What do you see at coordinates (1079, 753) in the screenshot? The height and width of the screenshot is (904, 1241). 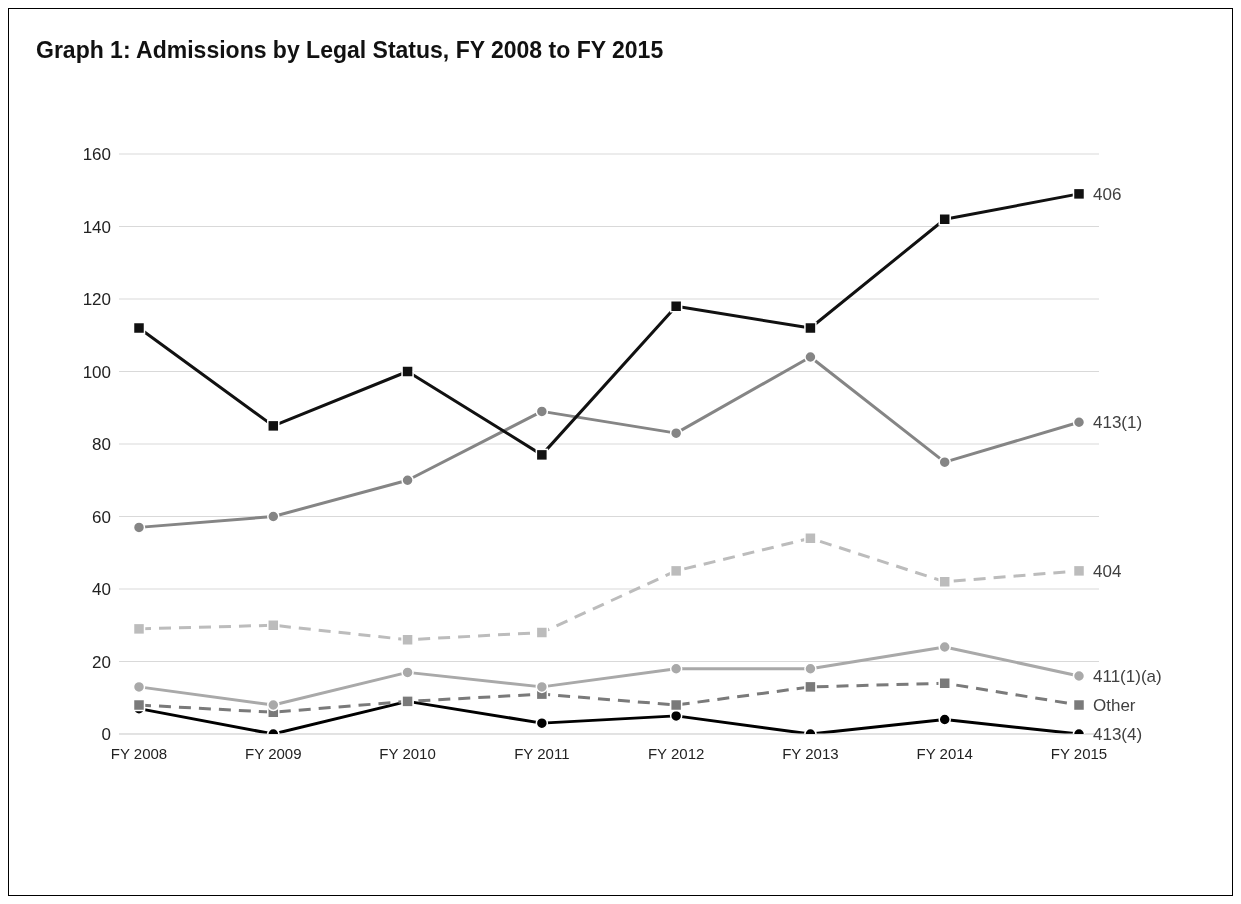 I see `x-tick-label: FY 2015` at bounding box center [1079, 753].